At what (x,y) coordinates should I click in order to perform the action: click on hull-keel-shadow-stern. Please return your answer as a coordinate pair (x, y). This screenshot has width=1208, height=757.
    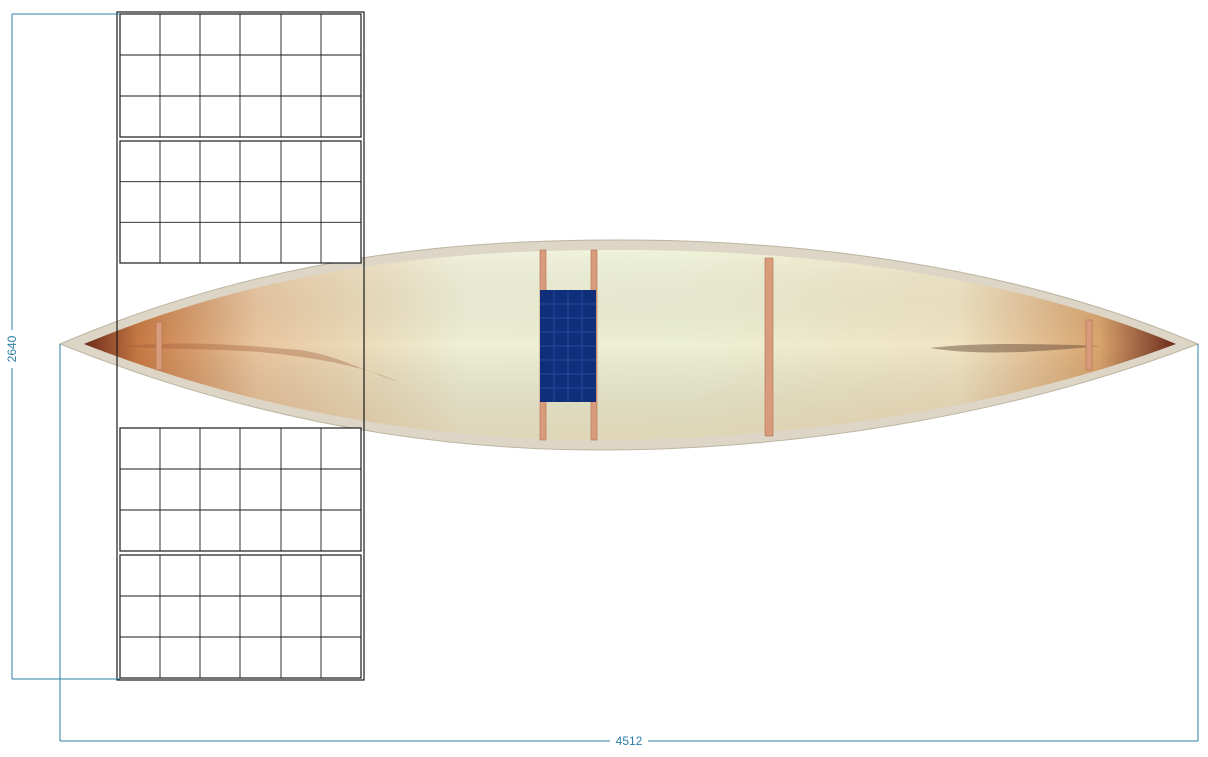
    Looking at the image, I should click on (1015, 348).